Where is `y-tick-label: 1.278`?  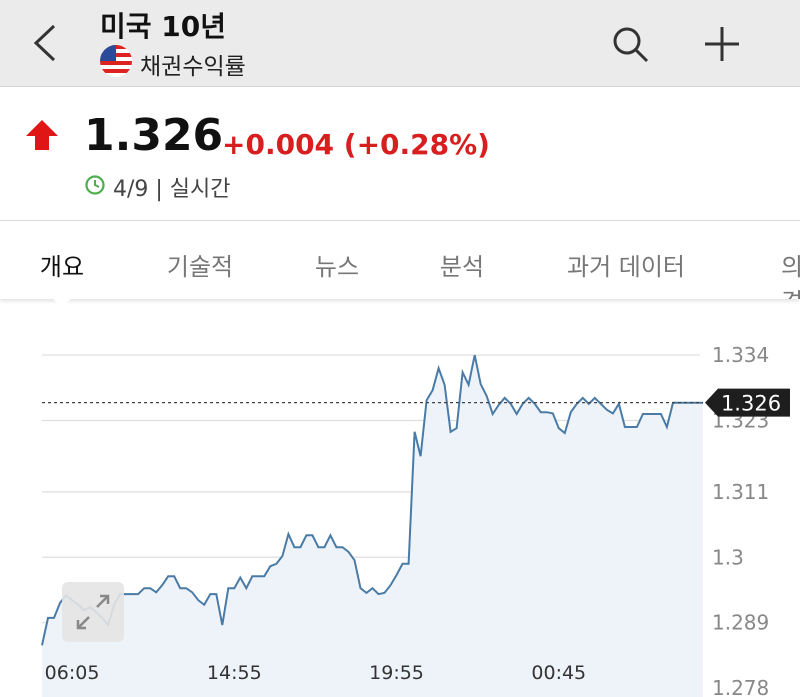 y-tick-label: 1.278 is located at coordinates (740, 686).